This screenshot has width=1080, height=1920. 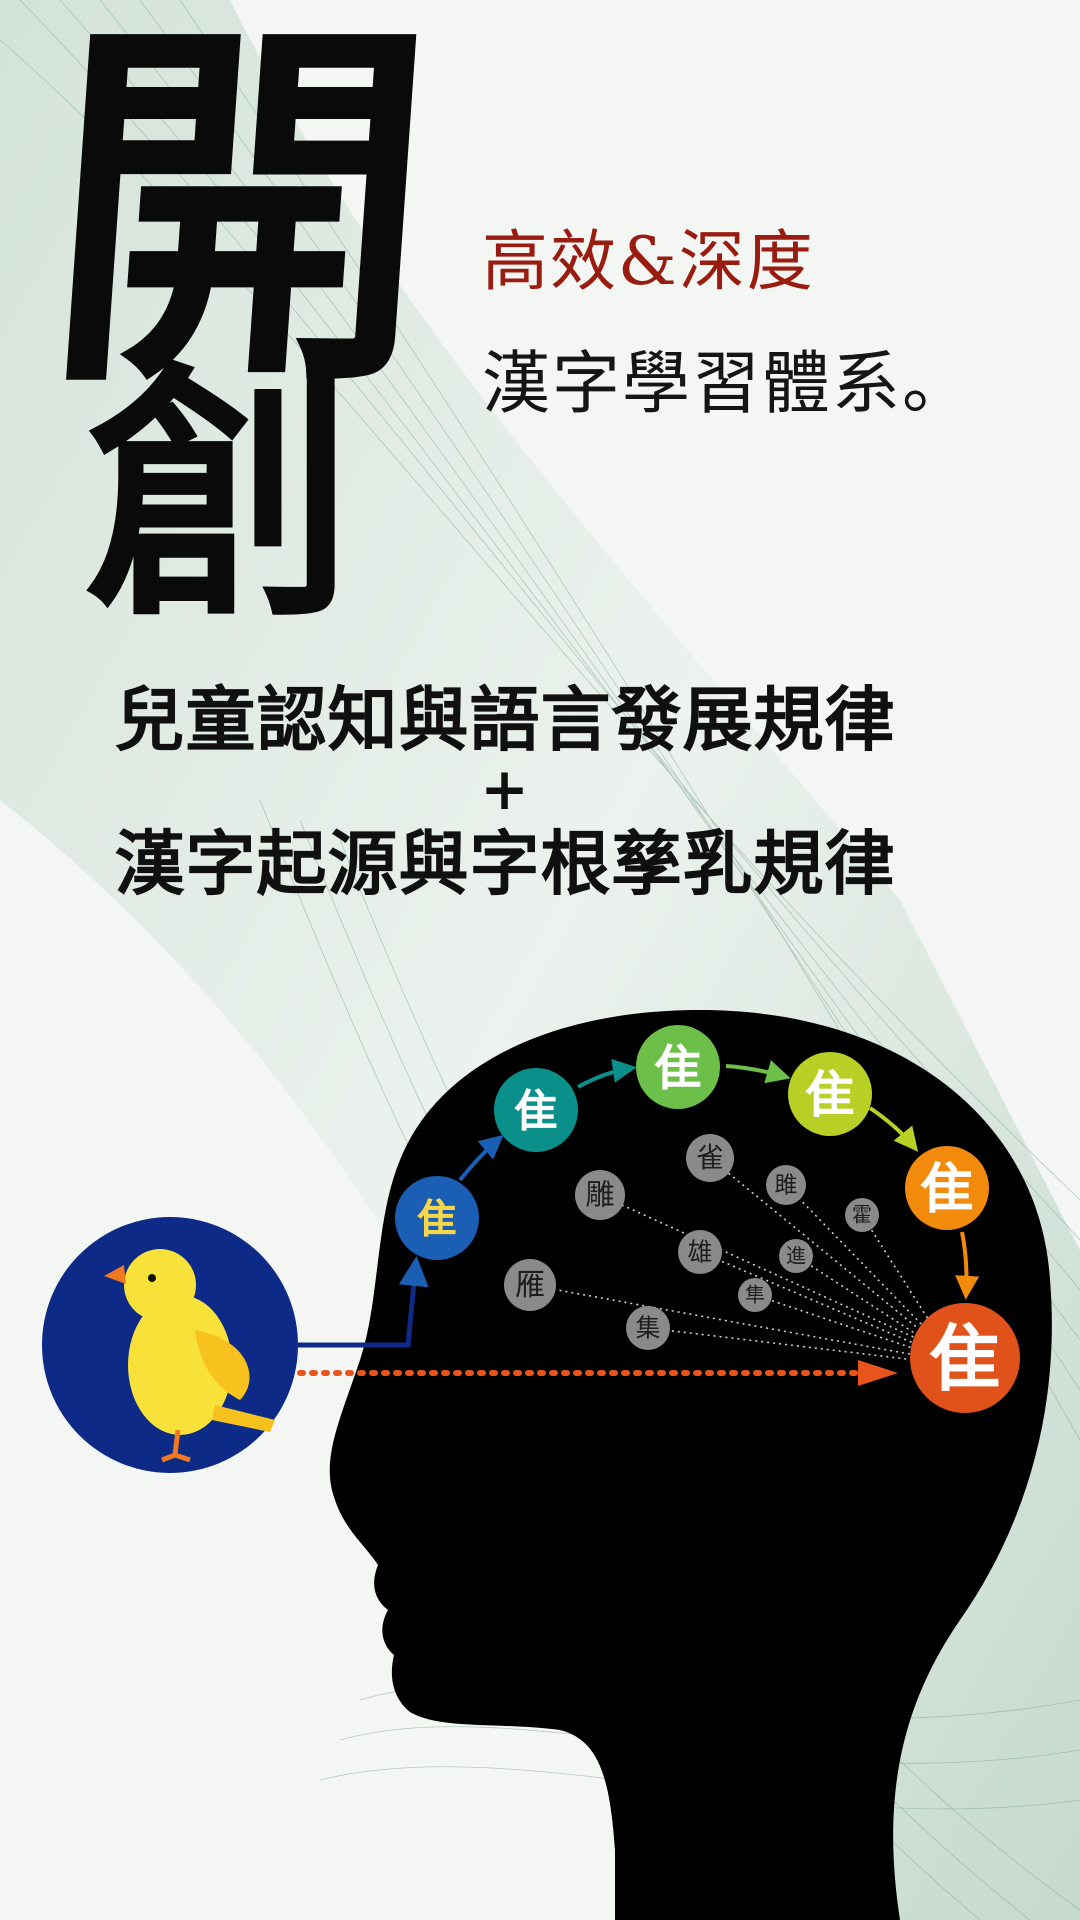 I want to click on derived-char: 雎, so click(x=786, y=1186).